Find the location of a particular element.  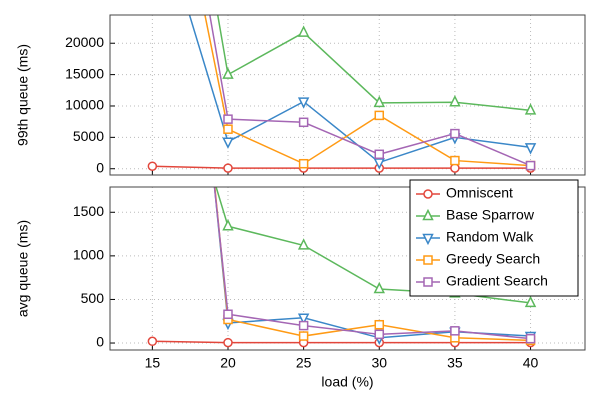

x-tick-label: 30 is located at coordinates (379, 363).